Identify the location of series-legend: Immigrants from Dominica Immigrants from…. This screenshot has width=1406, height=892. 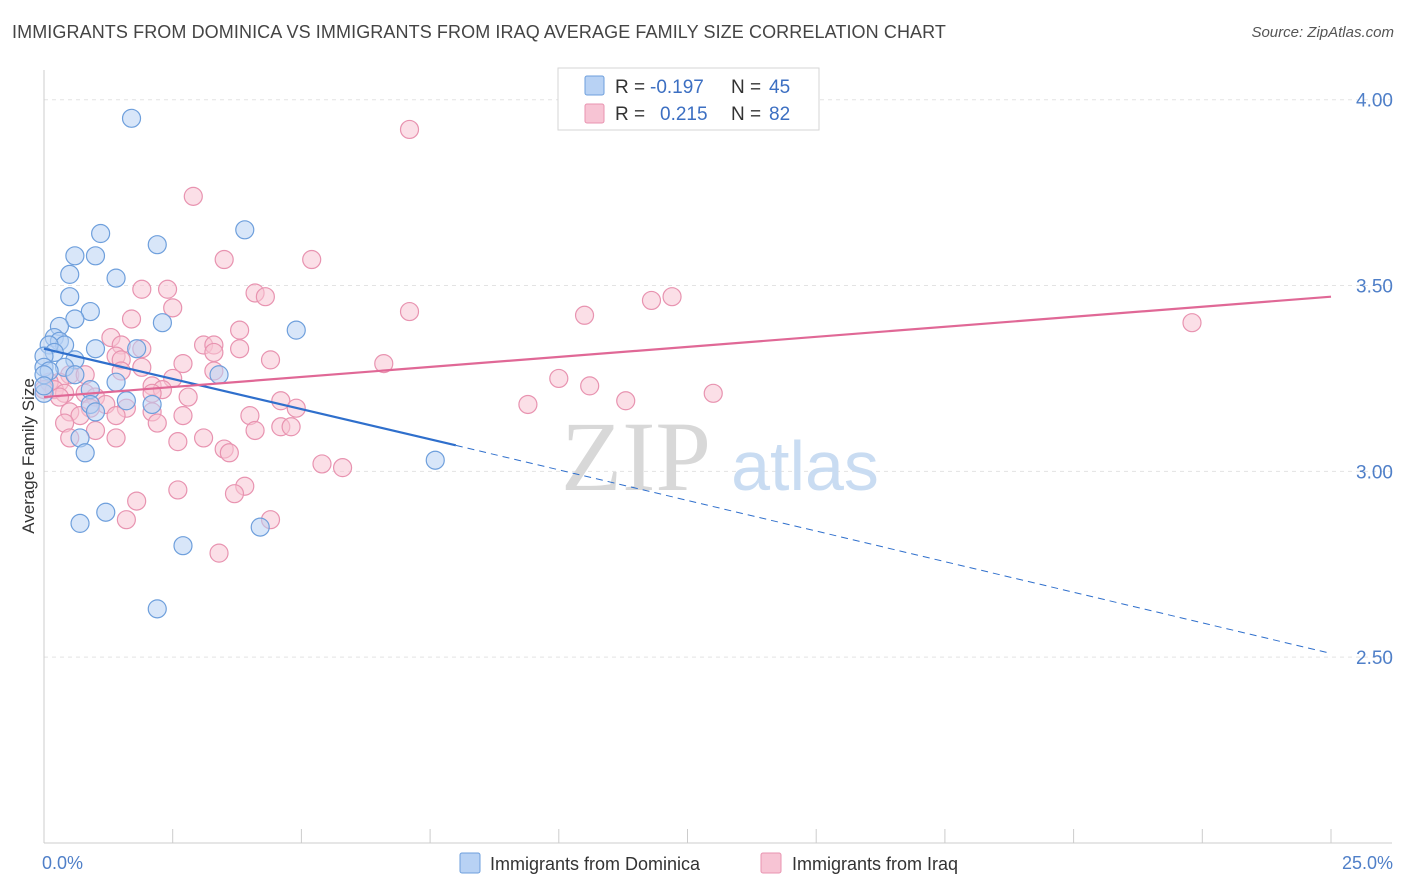
(708, 863).